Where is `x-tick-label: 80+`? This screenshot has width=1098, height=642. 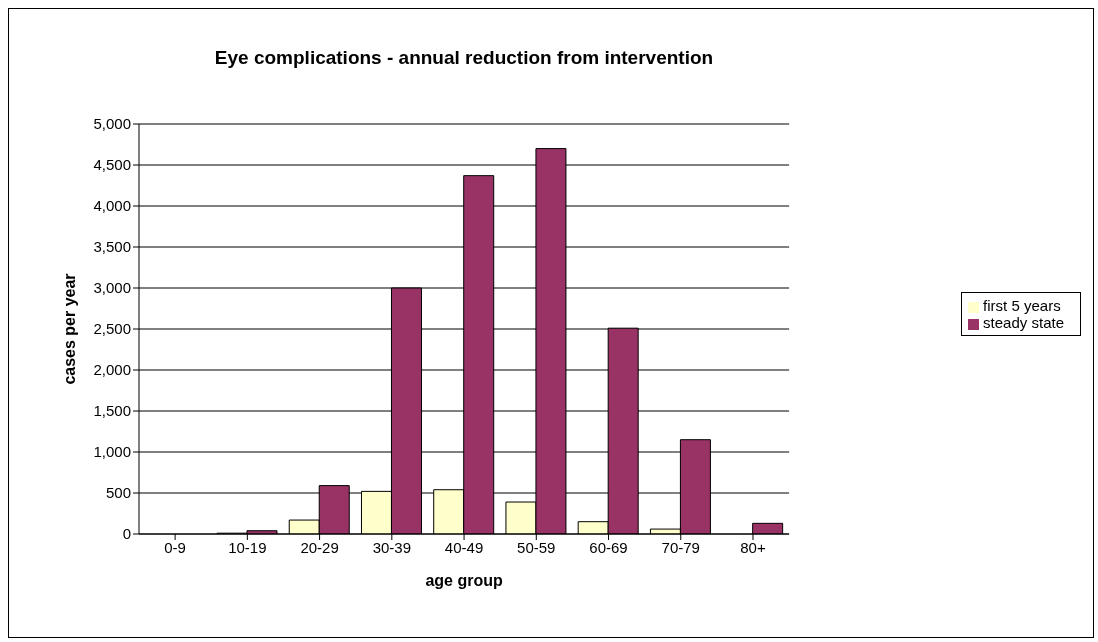 x-tick-label: 80+ is located at coordinates (753, 547).